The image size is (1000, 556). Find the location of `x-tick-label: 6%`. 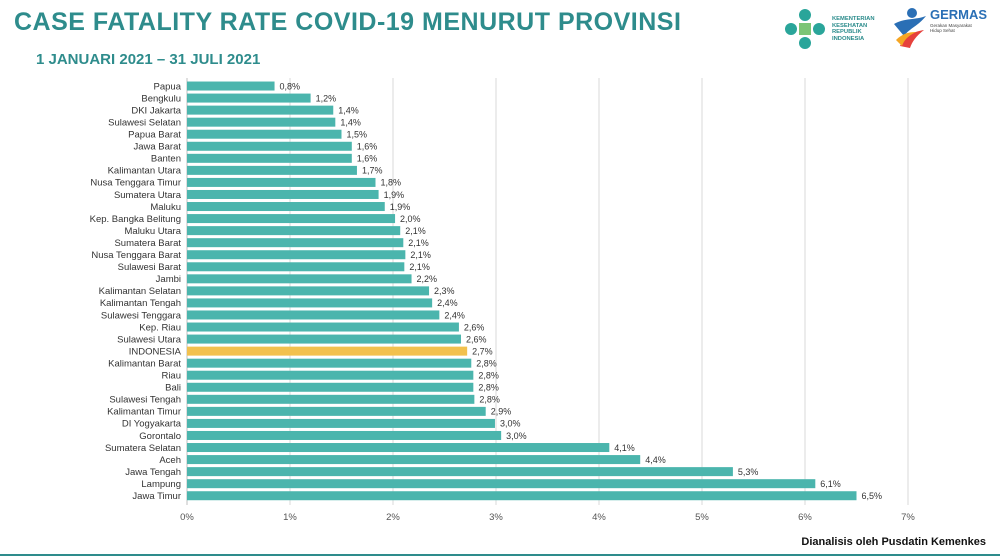

x-tick-label: 6% is located at coordinates (805, 517).